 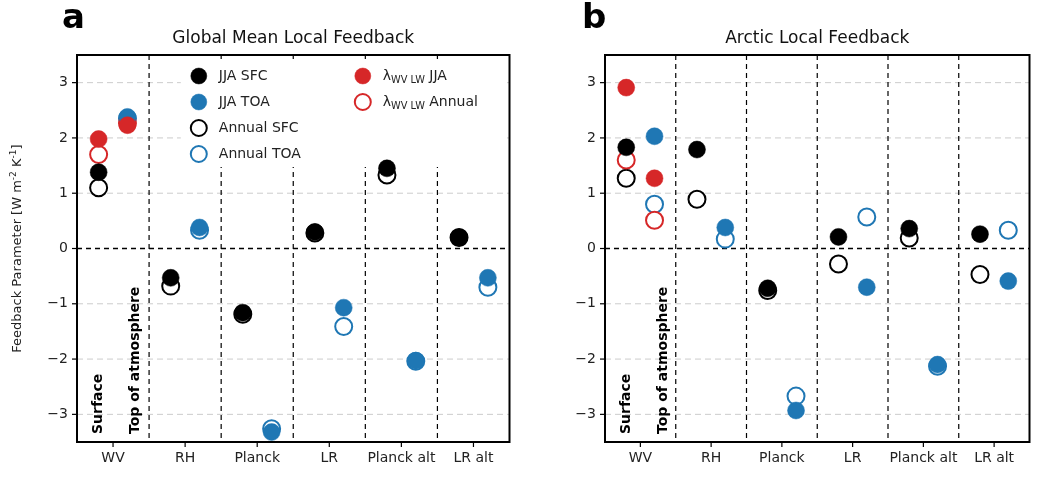 I want to click on text: a, so click(x=73, y=18).